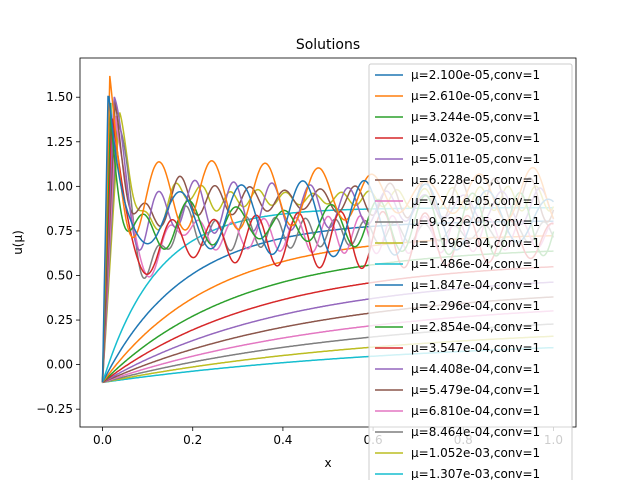 The image size is (640, 480). What do you see at coordinates (475, 180) in the screenshot?
I see `legend-entry-label: μ=6.228e-05,conv=1` at bounding box center [475, 180].